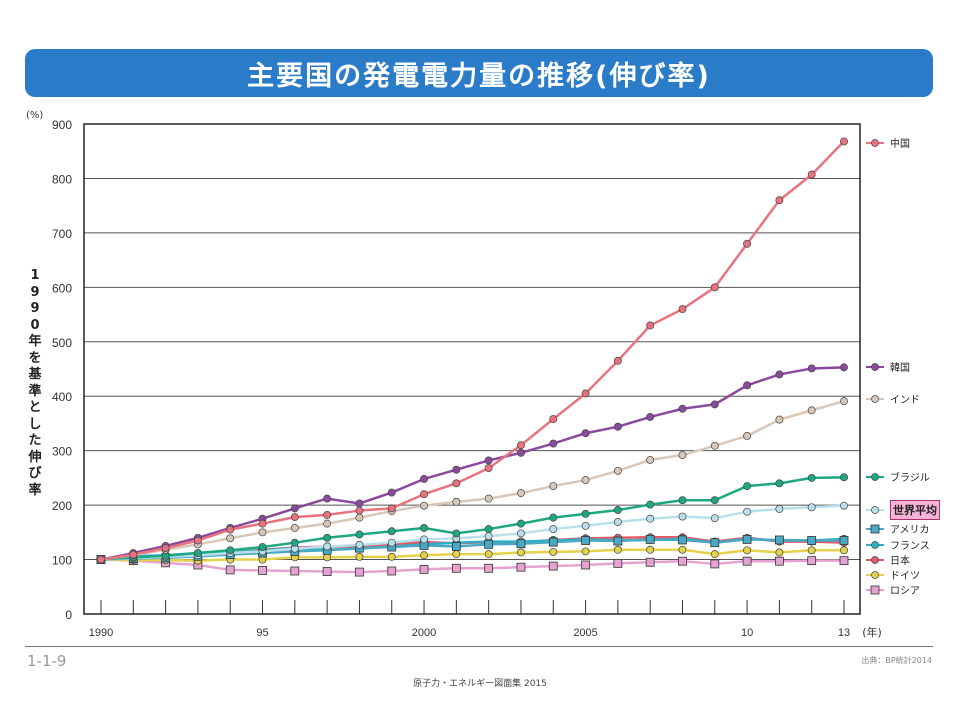  I want to click on y-tick-label: 500, so click(62, 343).